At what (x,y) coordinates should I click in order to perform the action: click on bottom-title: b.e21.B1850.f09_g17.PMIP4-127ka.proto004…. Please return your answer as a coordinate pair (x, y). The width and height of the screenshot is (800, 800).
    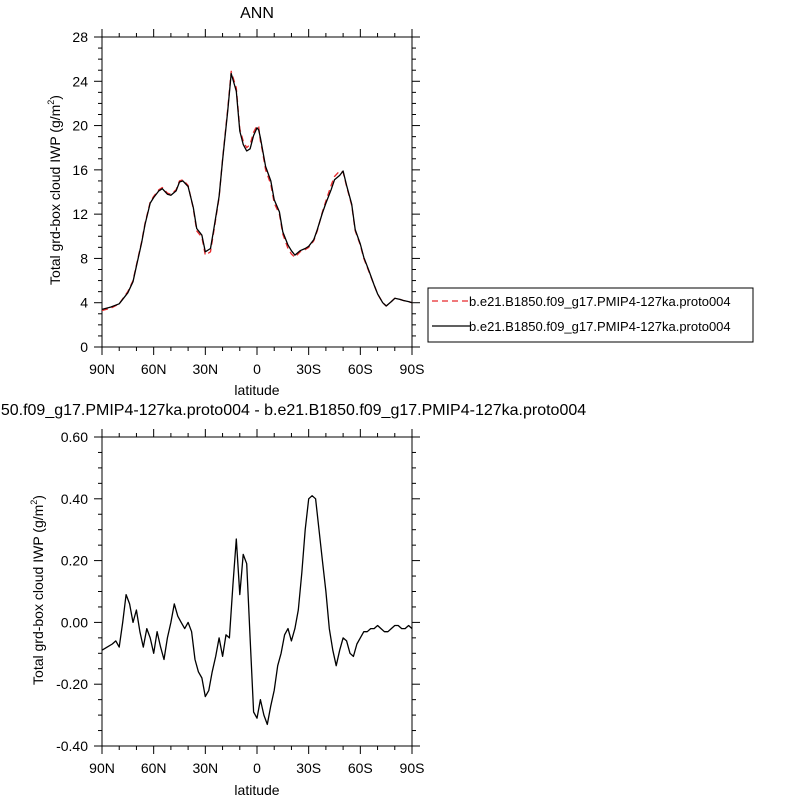
    Looking at the image, I should click on (293, 410).